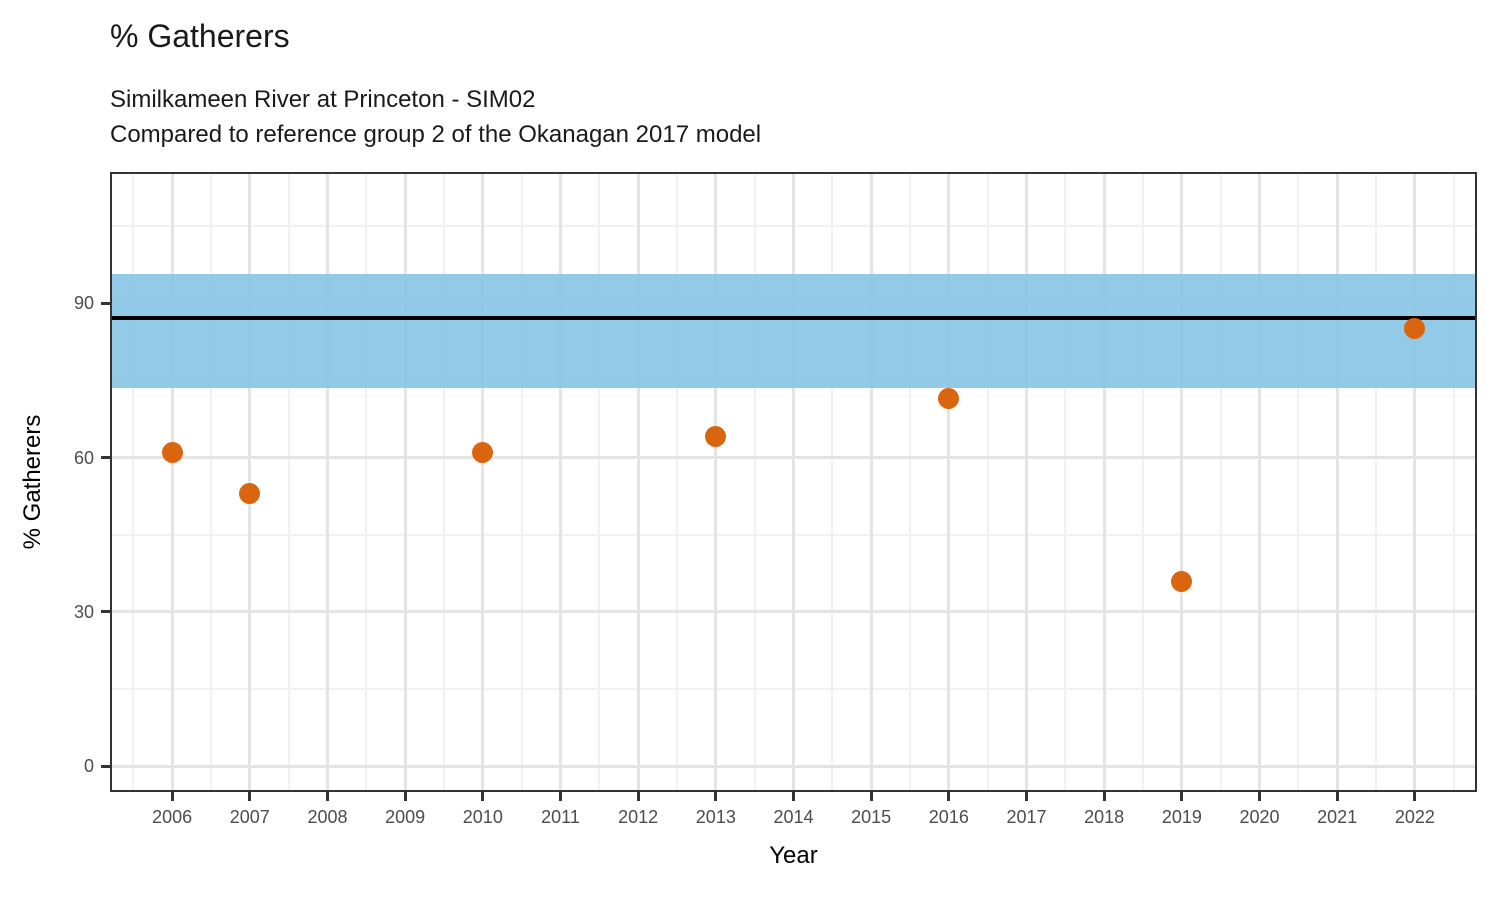 This screenshot has height=900, width=1500. Describe the element at coordinates (1026, 817) in the screenshot. I see `x-axis-tick-label: 2017` at that location.